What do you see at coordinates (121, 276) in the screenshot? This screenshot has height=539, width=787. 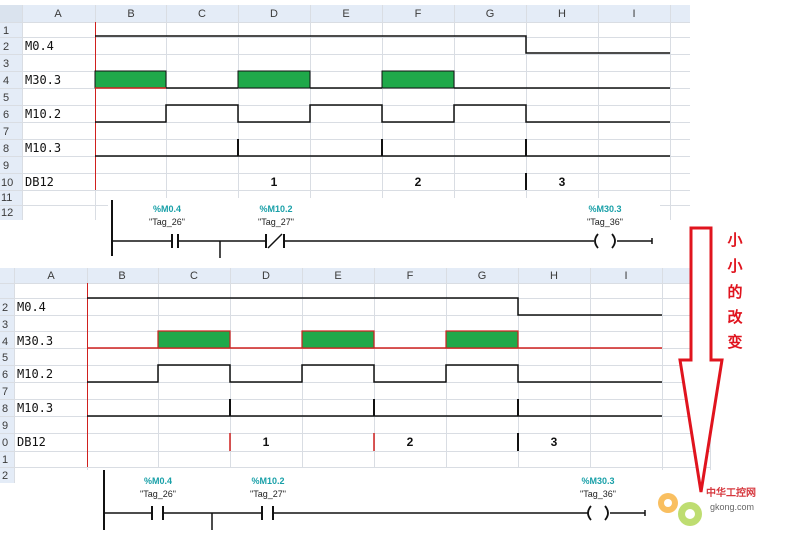 I see `bottom-col-B: B` at bounding box center [121, 276].